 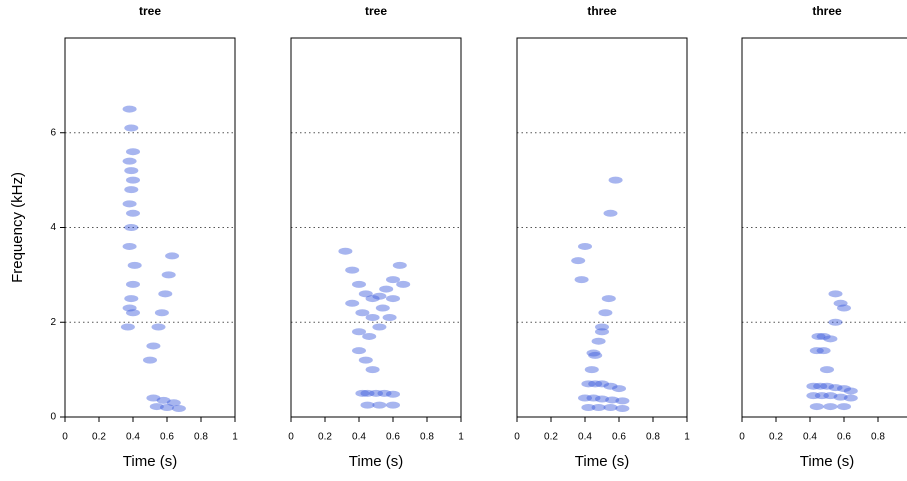 I want to click on y-tick-label: 4, so click(x=53, y=227).